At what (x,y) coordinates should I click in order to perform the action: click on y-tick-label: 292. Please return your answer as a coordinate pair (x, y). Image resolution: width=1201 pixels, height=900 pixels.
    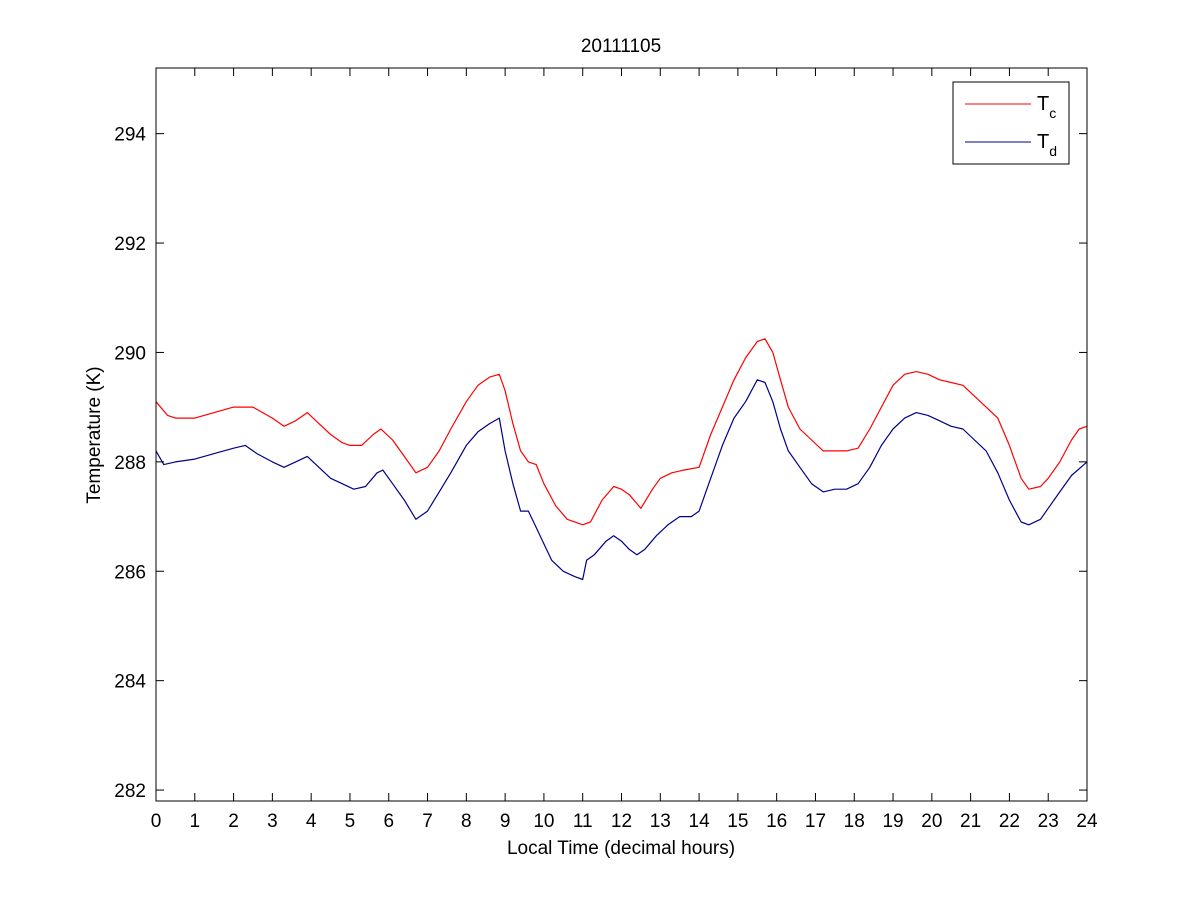
    Looking at the image, I should click on (130, 244).